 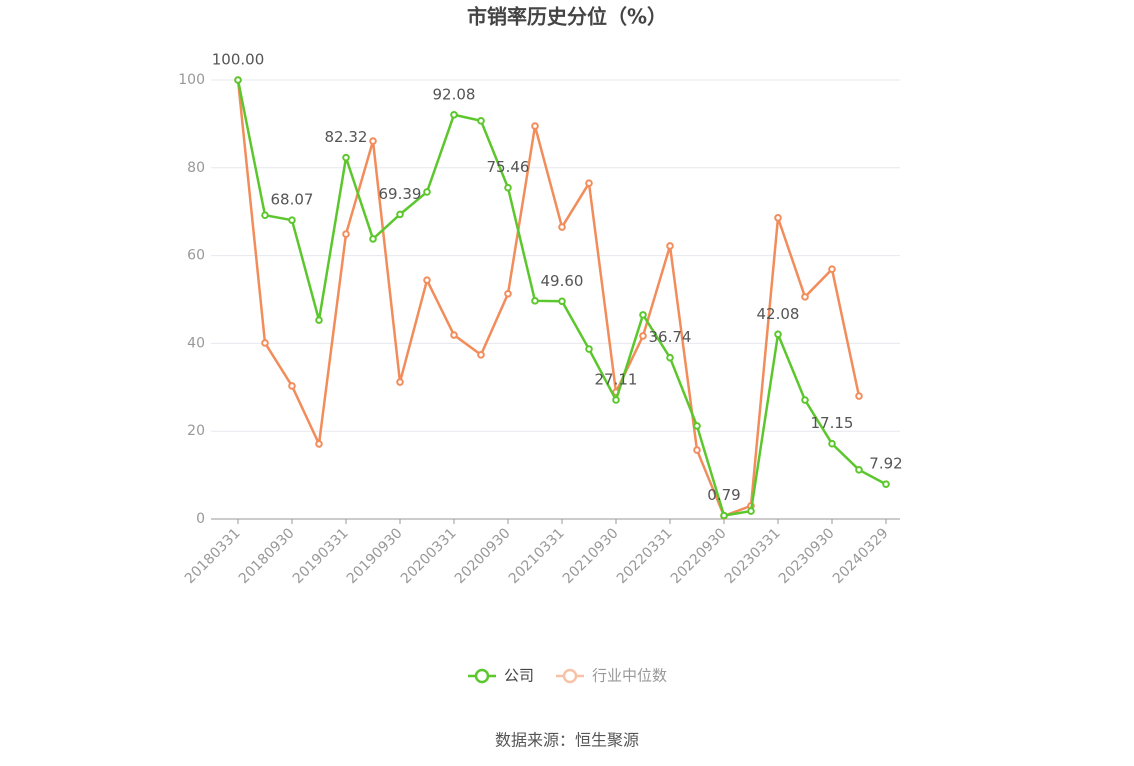 What do you see at coordinates (429, 556) in the screenshot?
I see `x-tick-label: 20200331` at bounding box center [429, 556].